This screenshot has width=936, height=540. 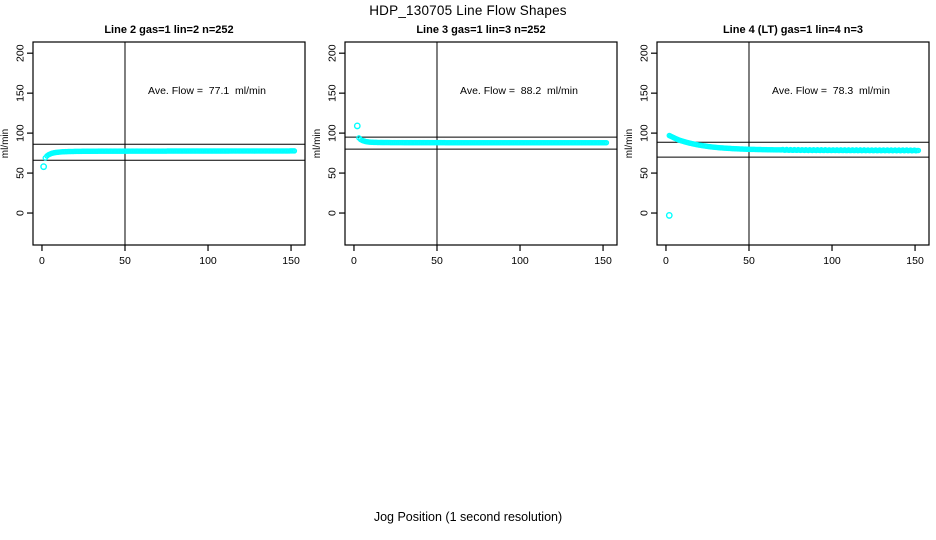 What do you see at coordinates (468, 517) in the screenshot?
I see `x-axis-label: Jog Position (1 second resolution)` at bounding box center [468, 517].